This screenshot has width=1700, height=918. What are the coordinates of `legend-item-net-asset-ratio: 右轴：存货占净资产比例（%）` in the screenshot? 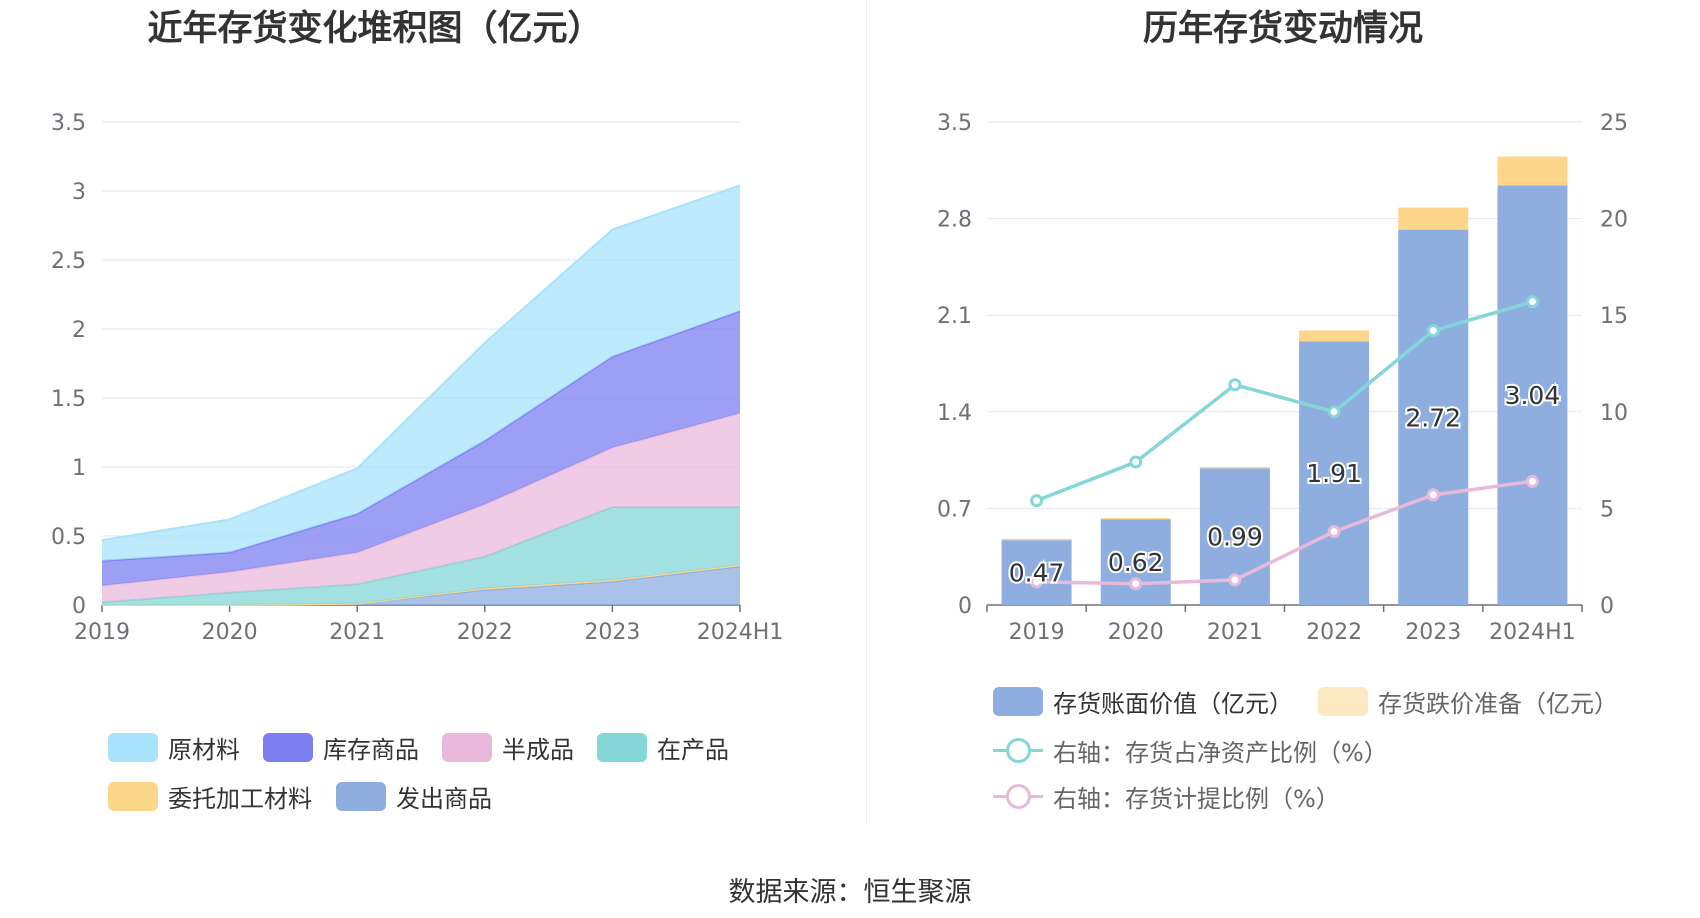 It's located at (1190, 750).